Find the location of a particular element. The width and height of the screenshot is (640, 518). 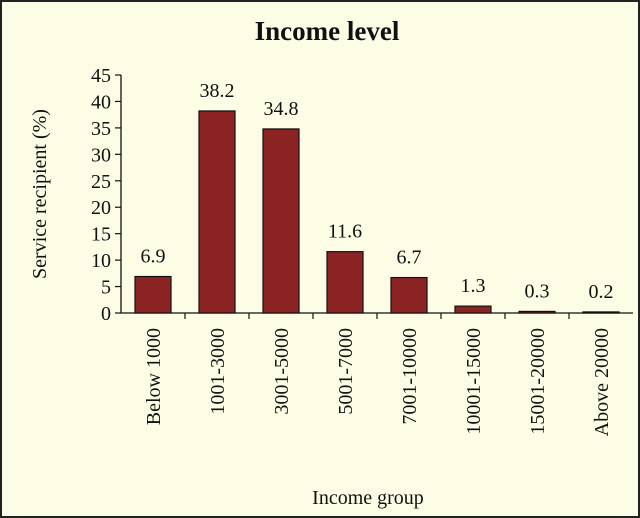

y-tick-label: 30 is located at coordinates (101, 155).